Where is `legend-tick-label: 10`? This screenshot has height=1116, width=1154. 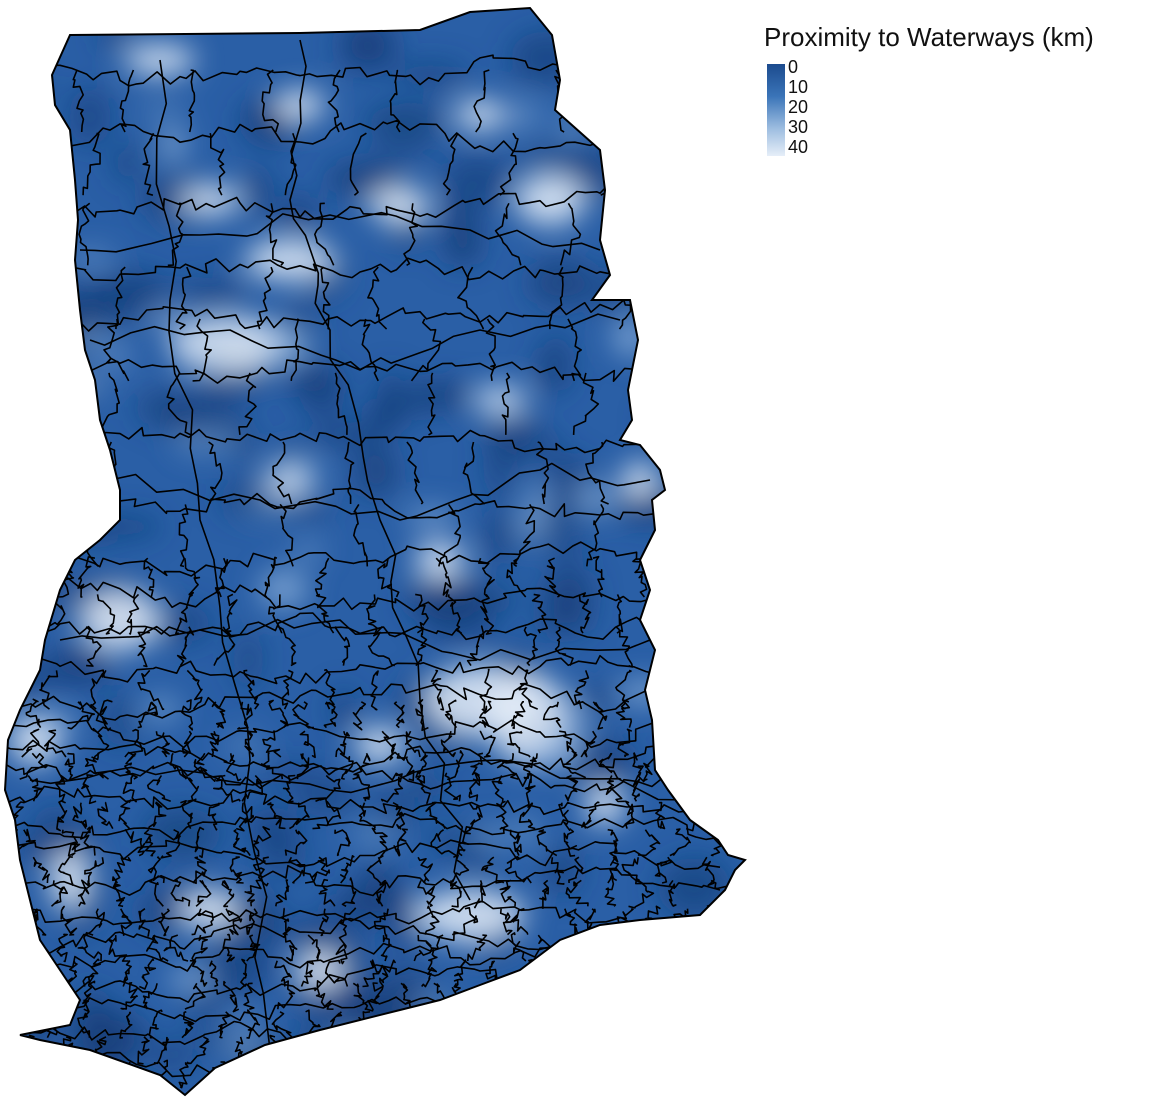
legend-tick-label: 10 is located at coordinates (798, 87).